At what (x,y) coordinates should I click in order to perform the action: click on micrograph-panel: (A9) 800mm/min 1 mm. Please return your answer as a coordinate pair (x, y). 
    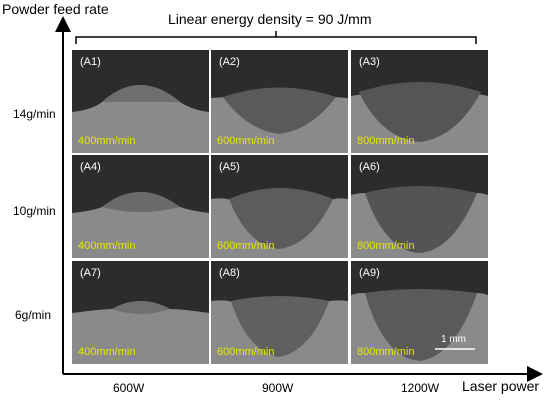
    Looking at the image, I should click on (419, 312).